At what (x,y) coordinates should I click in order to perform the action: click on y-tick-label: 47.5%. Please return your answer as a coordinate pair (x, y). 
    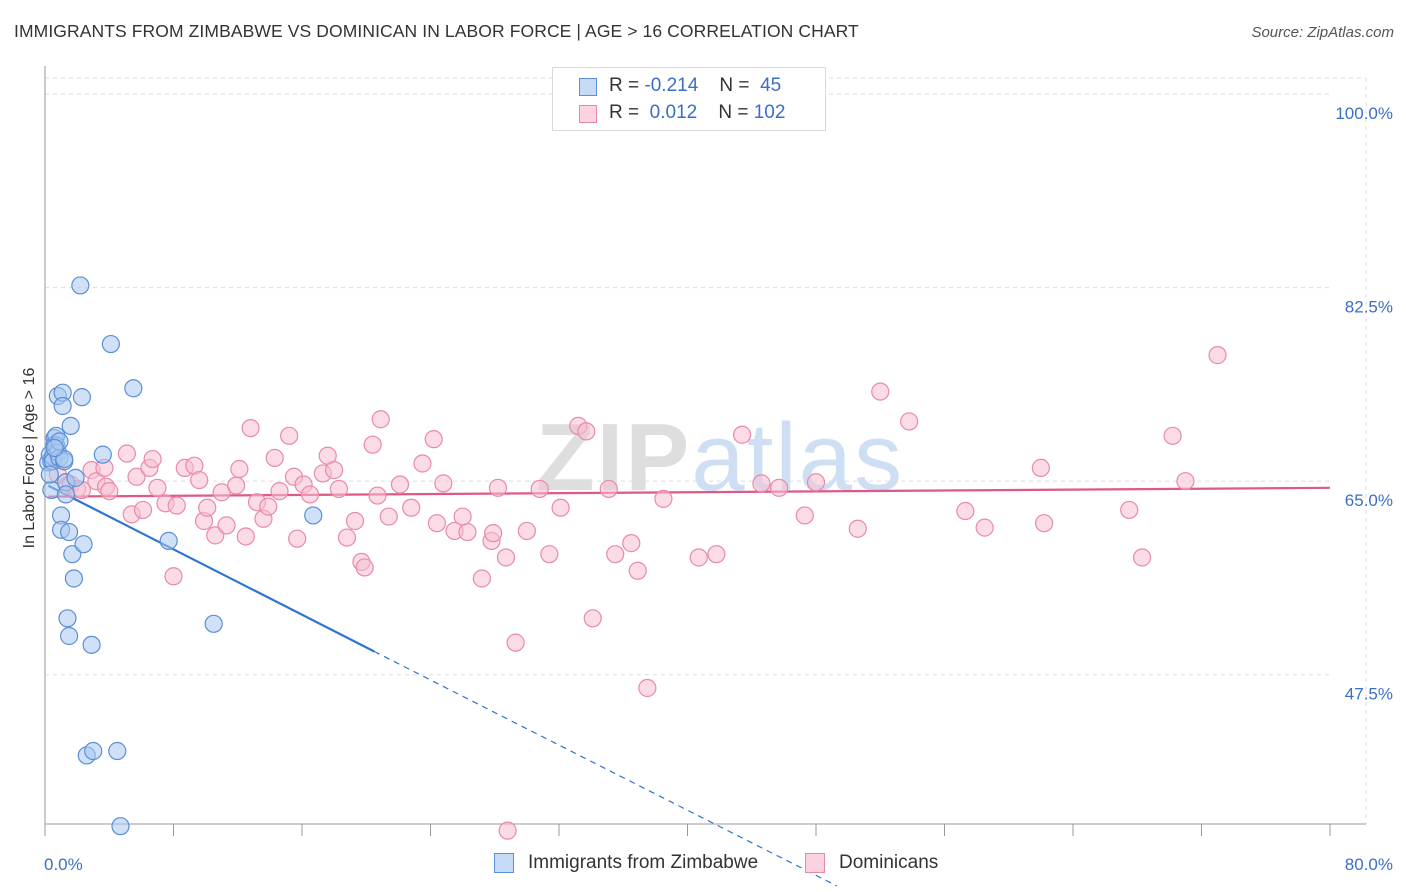
    Looking at the image, I should click on (1369, 694).